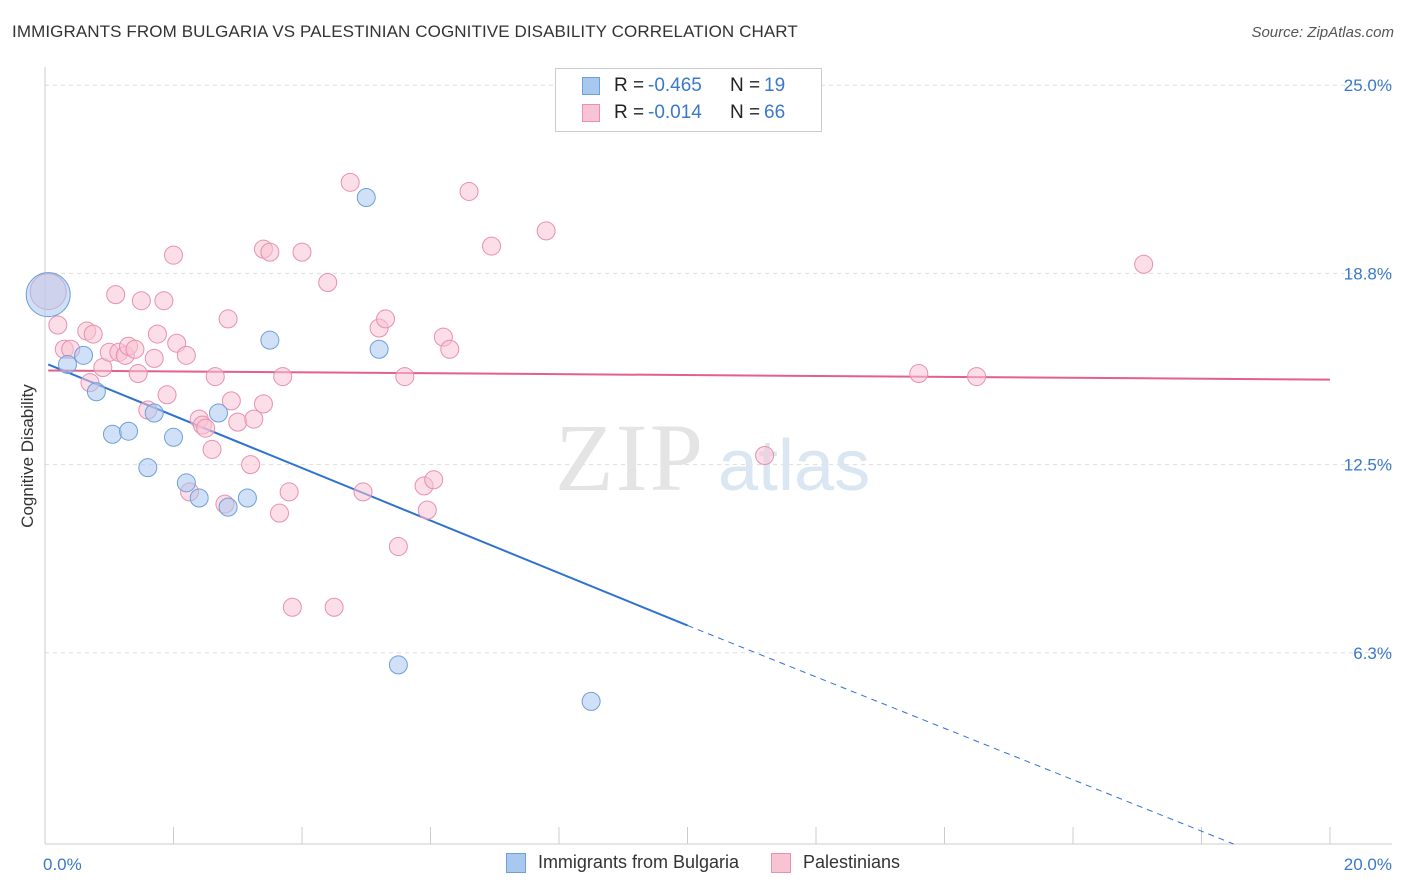 This screenshot has width=1406, height=892. What do you see at coordinates (1368, 273) in the screenshot?
I see `y-tick-label: 18.8%` at bounding box center [1368, 273].